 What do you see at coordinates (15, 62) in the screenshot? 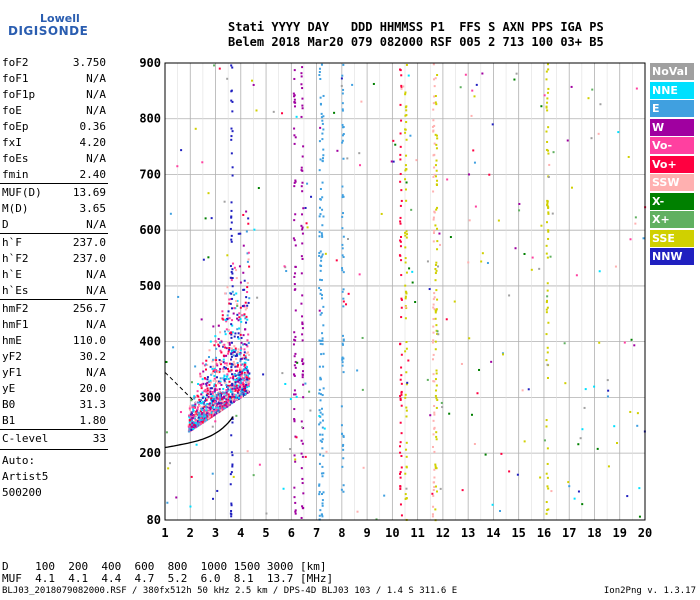
I see `param-key: foF2` at bounding box center [15, 62].